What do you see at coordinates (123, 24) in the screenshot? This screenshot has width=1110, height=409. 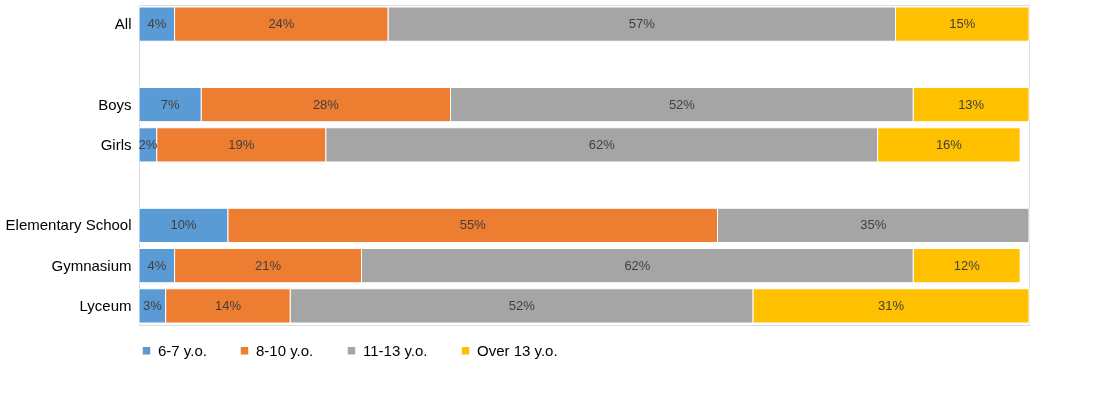 I see `y-tick-label: All` at bounding box center [123, 24].